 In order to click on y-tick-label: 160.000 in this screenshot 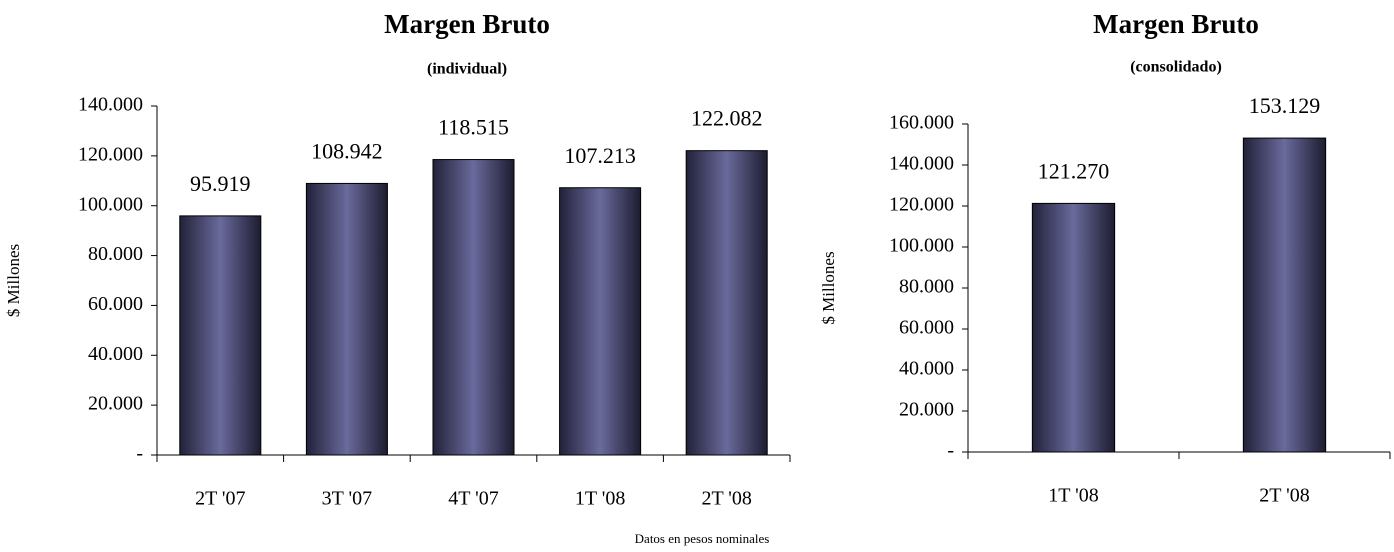, I will do `click(921, 123)`.